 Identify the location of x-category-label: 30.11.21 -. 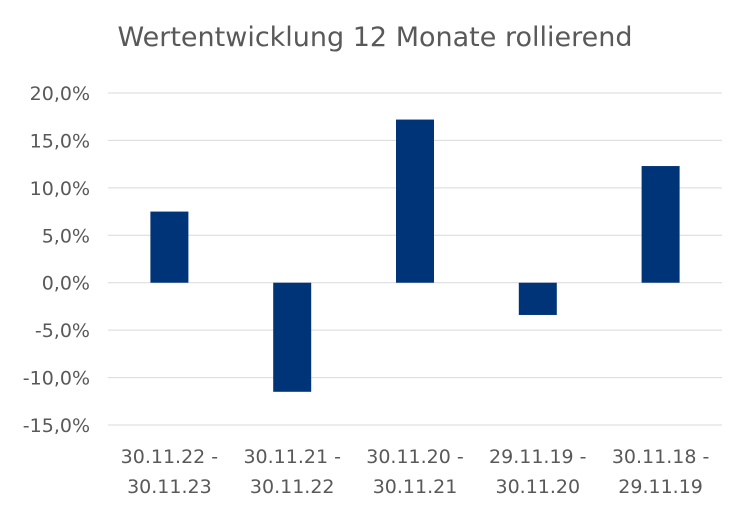
(292, 457).